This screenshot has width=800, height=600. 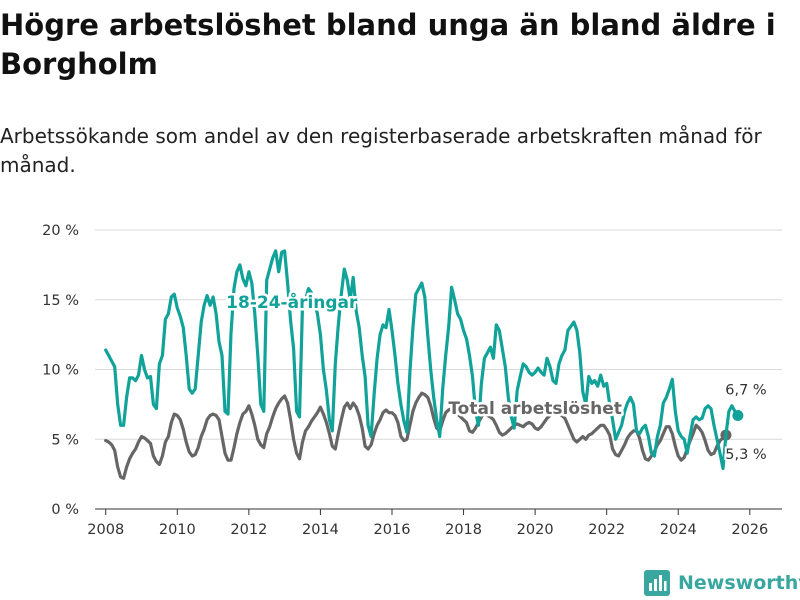 What do you see at coordinates (606, 530) in the screenshot?
I see `x-tick-label: 2022` at bounding box center [606, 530].